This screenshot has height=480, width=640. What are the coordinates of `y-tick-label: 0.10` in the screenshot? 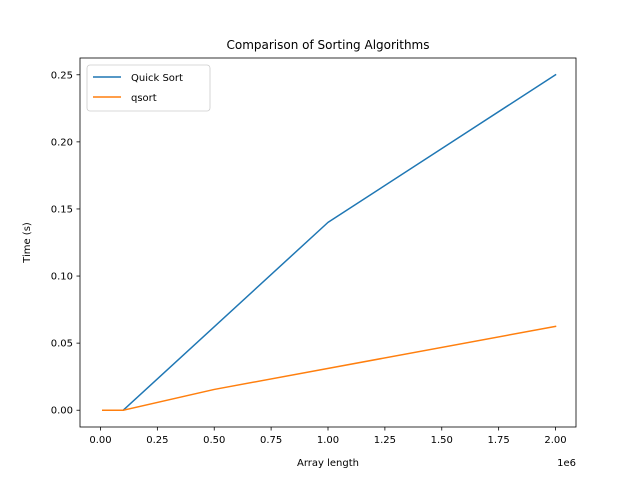 It's located at (62, 277).